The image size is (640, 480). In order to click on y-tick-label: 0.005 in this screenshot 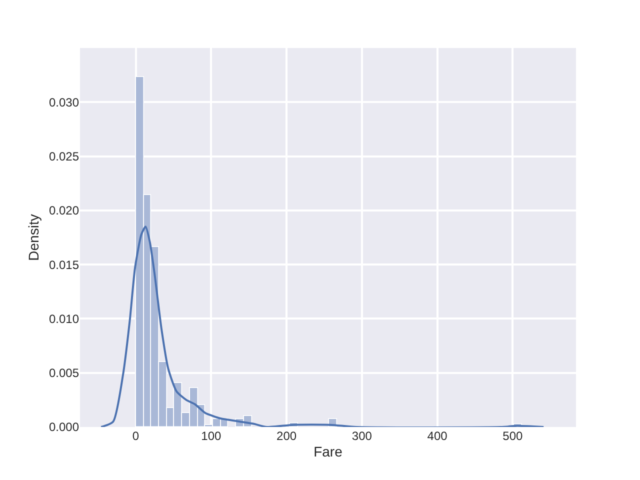, I will do `click(64, 373)`.